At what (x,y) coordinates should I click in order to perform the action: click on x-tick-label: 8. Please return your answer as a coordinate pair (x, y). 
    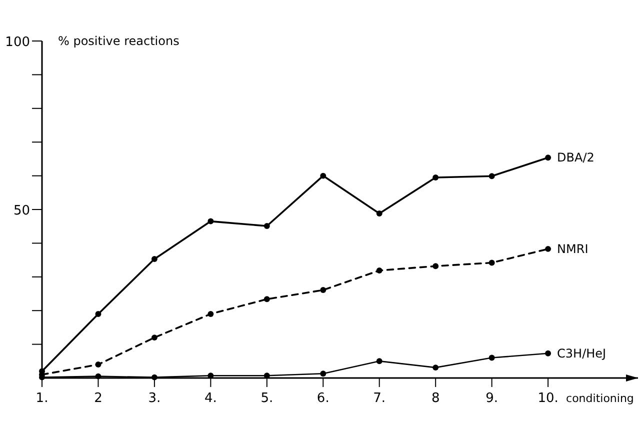
    Looking at the image, I should click on (435, 398).